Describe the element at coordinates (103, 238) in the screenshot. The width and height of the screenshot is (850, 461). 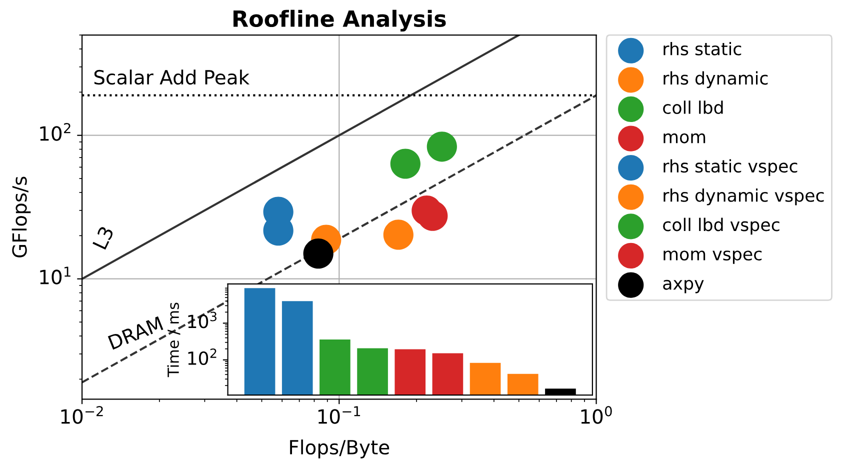
I see `text: L3` at that location.